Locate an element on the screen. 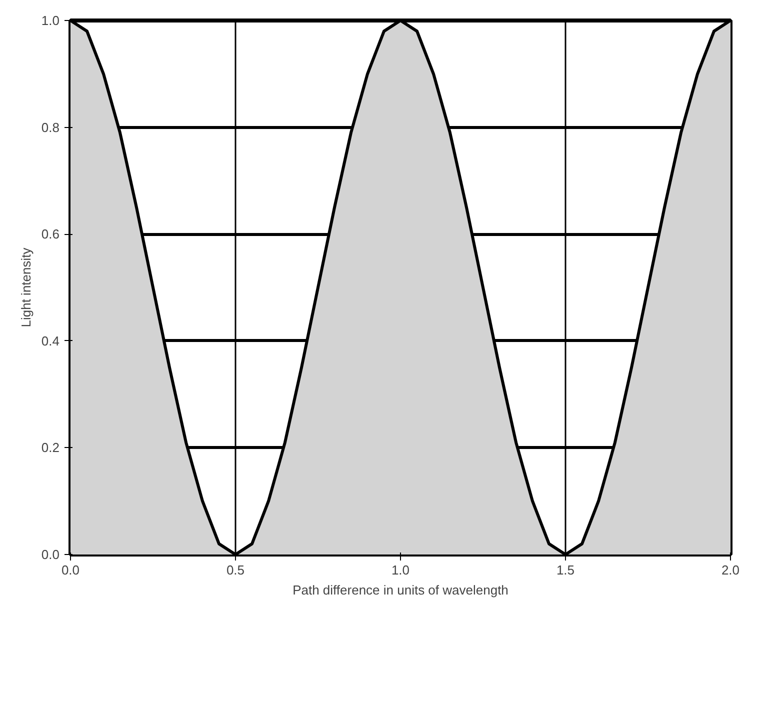  x-tick-label: 0.5 is located at coordinates (235, 570).